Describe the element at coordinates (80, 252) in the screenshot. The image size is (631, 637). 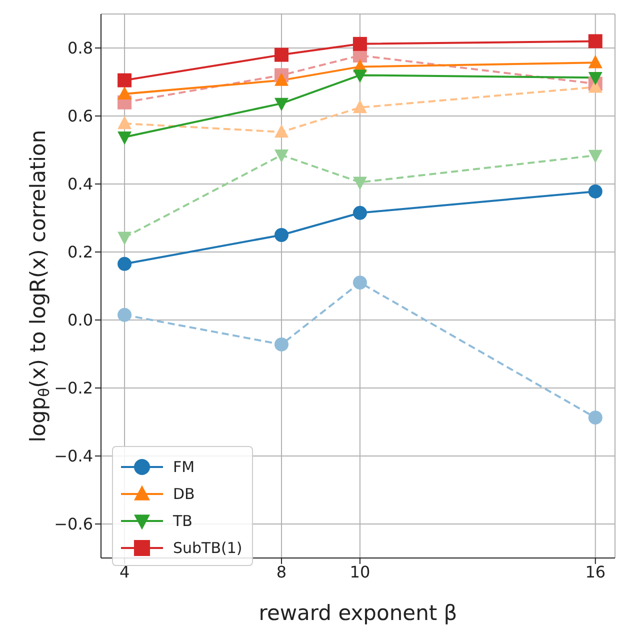
I see `y-tick-label: 0.2` at that location.